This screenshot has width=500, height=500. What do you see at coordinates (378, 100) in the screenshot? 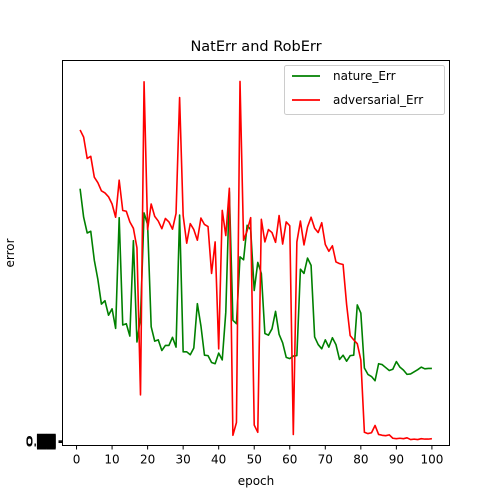
I see `legend-label-adversarial-err: adversarial_Err` at bounding box center [378, 100].